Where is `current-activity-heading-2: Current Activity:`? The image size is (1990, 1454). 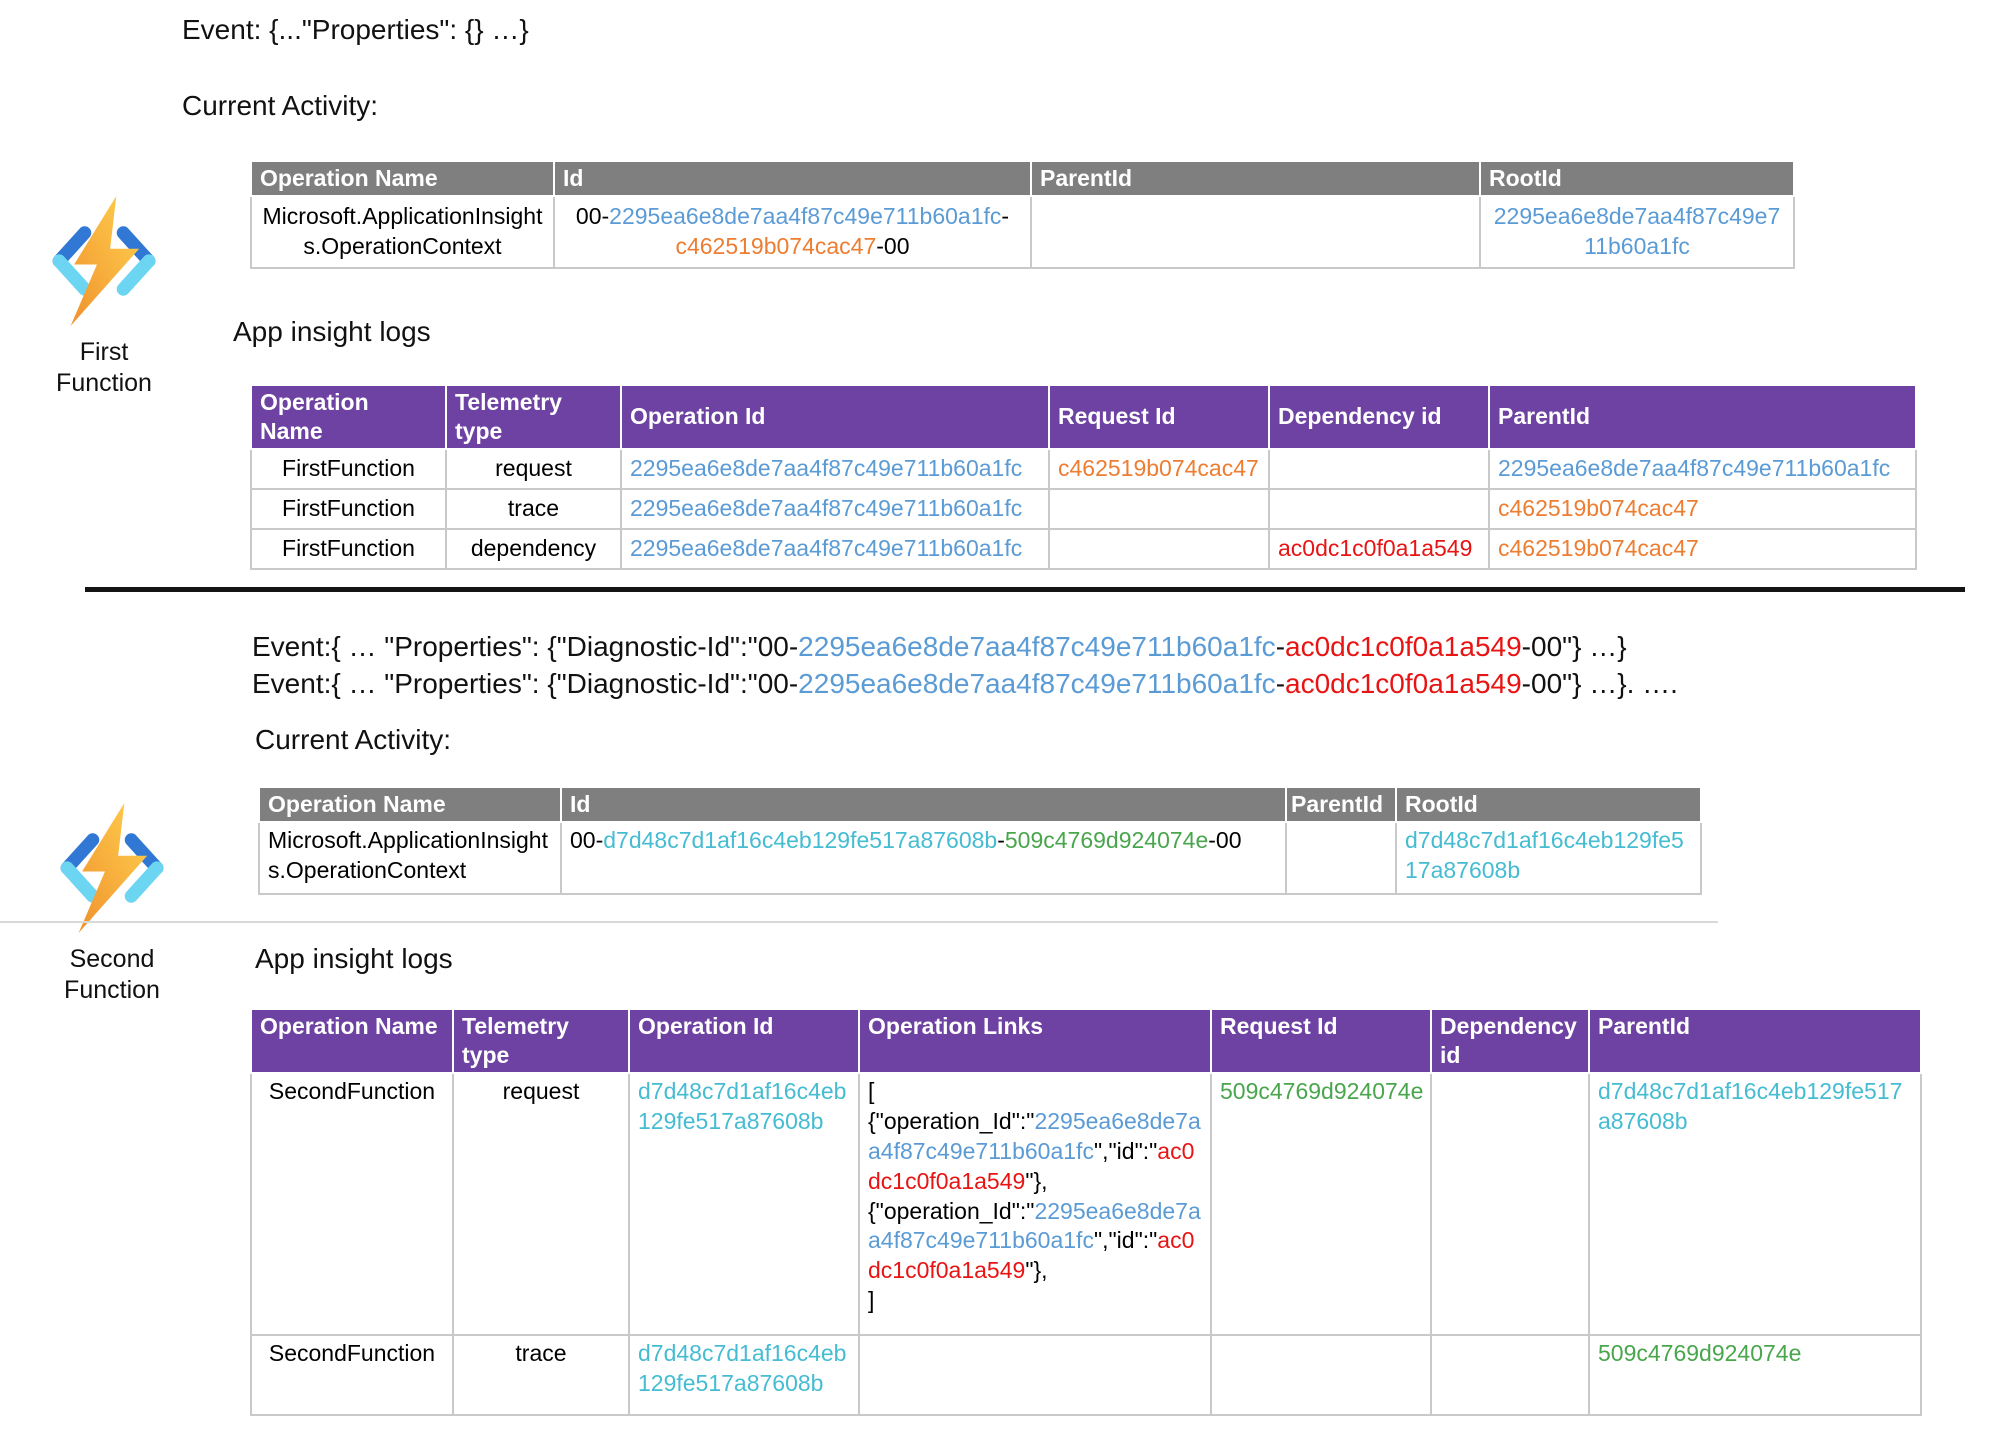
current-activity-heading-2: Current Activity: is located at coordinates (353, 739).